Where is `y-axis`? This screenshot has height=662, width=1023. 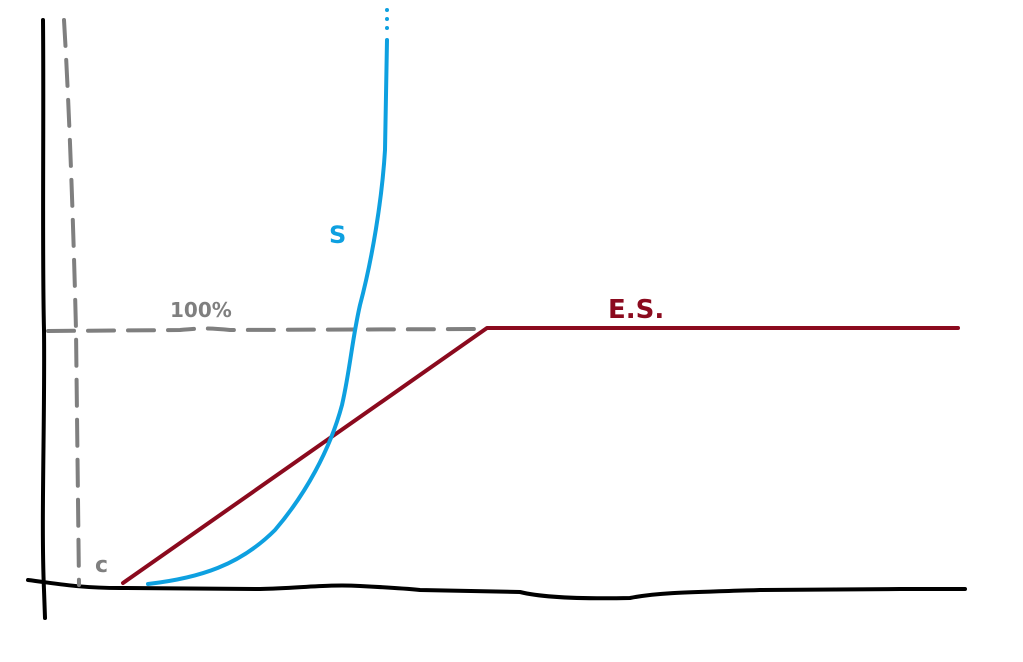 y-axis is located at coordinates (43, 319).